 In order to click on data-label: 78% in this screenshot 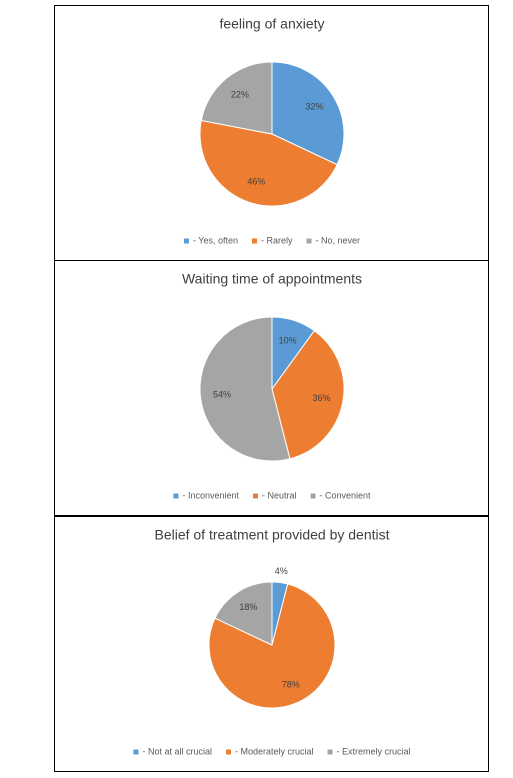, I will do `click(291, 684)`.